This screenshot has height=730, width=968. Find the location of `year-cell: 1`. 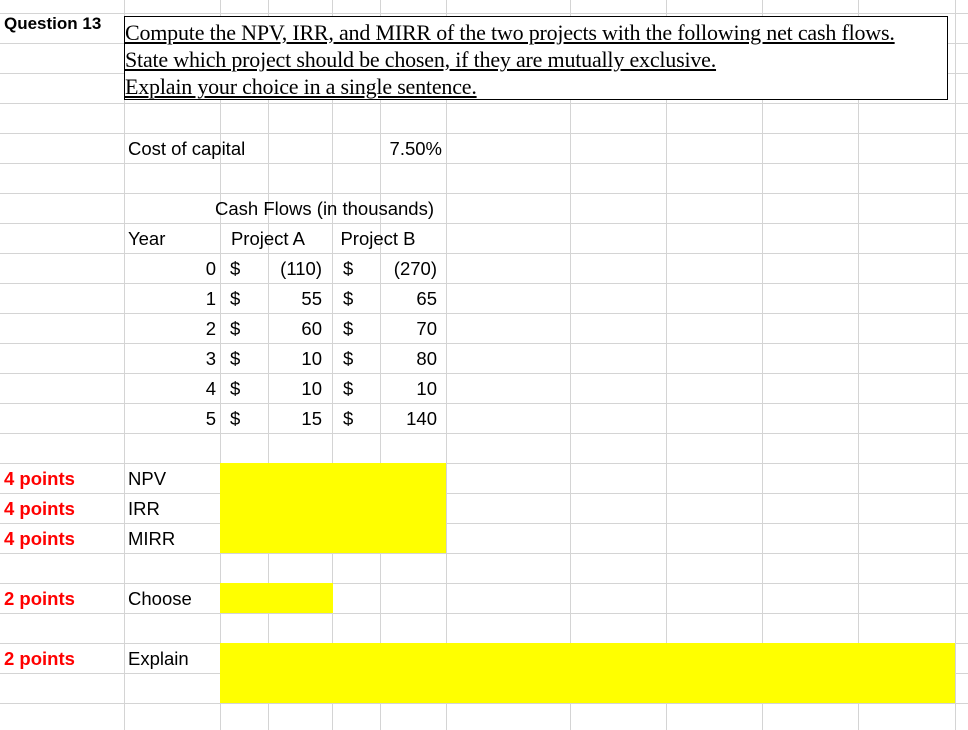

year-cell: 1 is located at coordinates (210, 298).